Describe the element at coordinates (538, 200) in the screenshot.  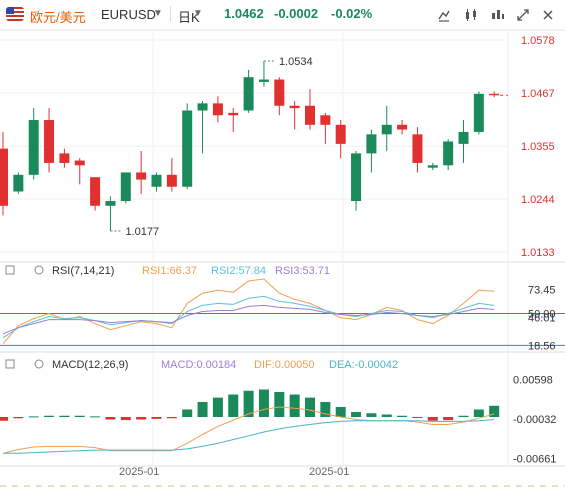
I see `price-tick-label: 1.0244` at that location.